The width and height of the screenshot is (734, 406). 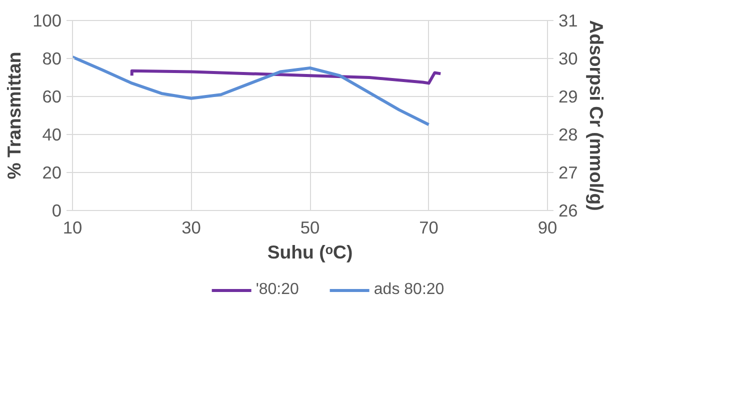 I want to click on y2-tick-label: 27, so click(x=568, y=172).